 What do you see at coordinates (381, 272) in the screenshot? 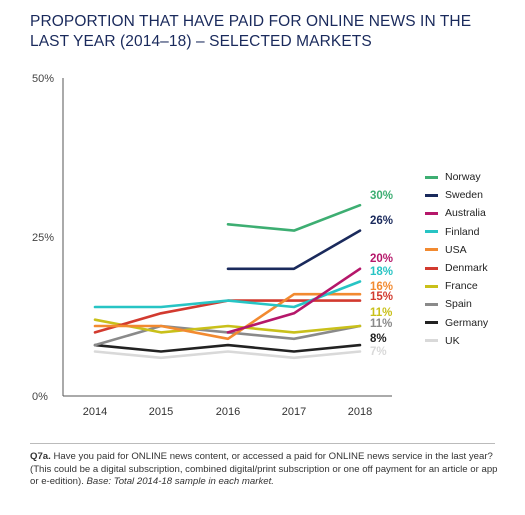
I see `end-label-finland: 18%` at bounding box center [381, 272].